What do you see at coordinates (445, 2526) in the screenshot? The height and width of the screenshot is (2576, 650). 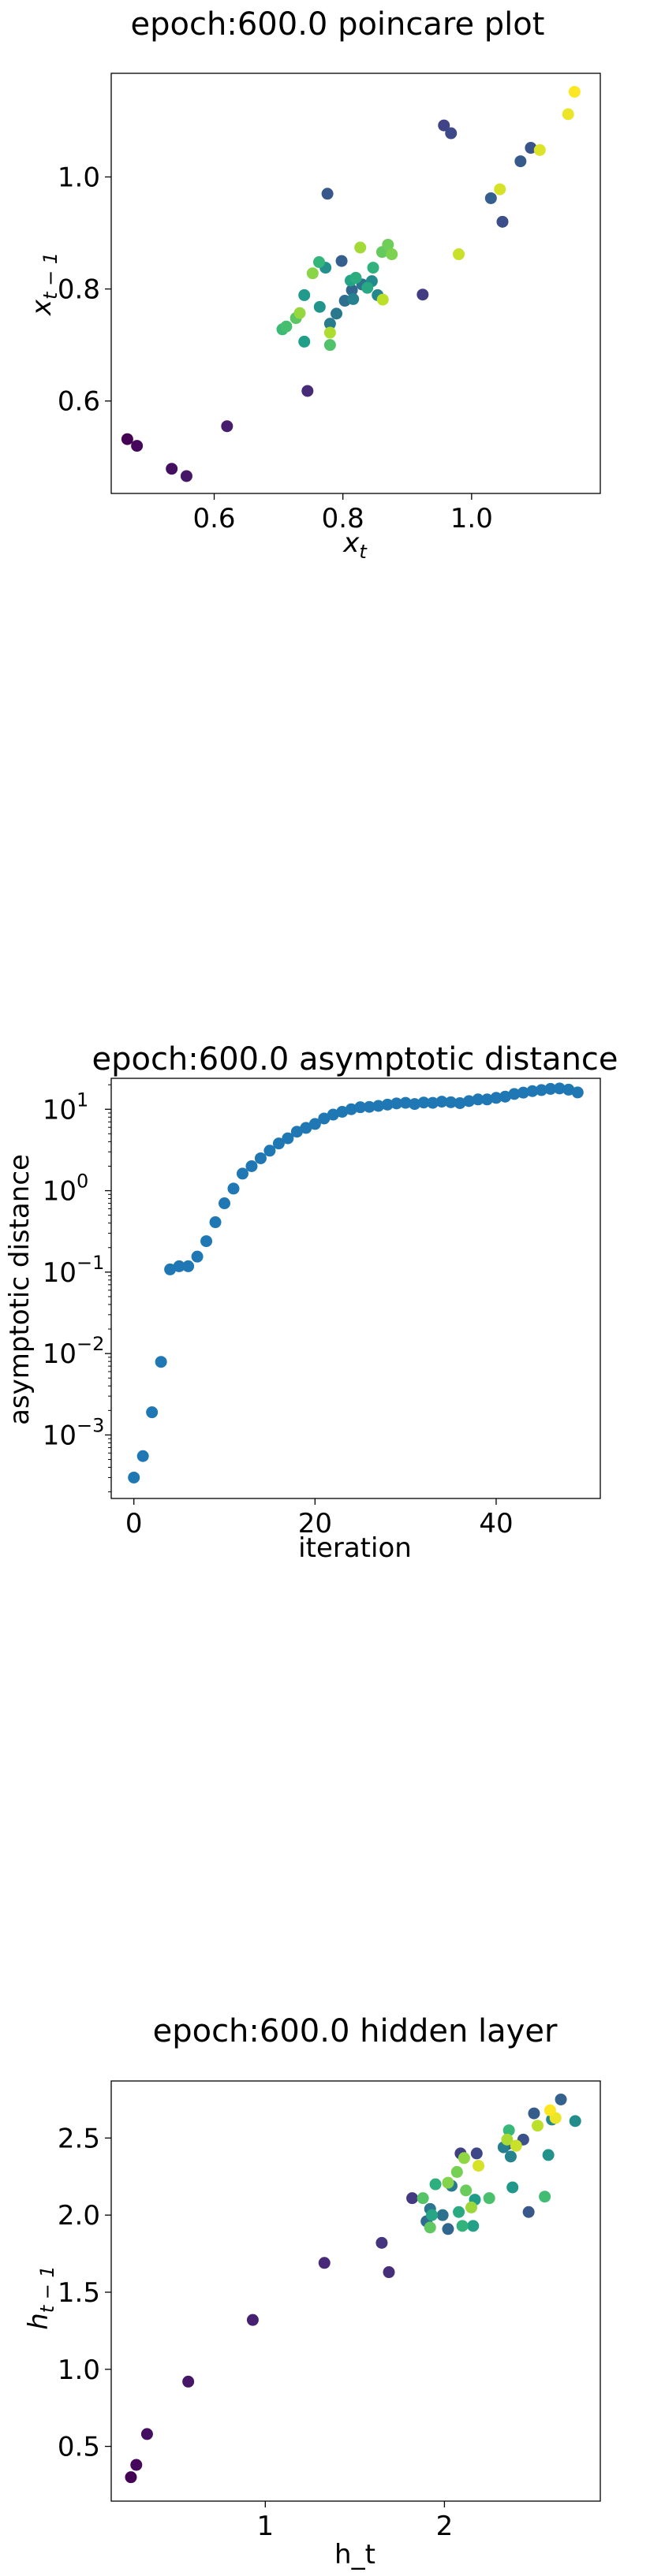 I see `x-tick-label: 2` at bounding box center [445, 2526].